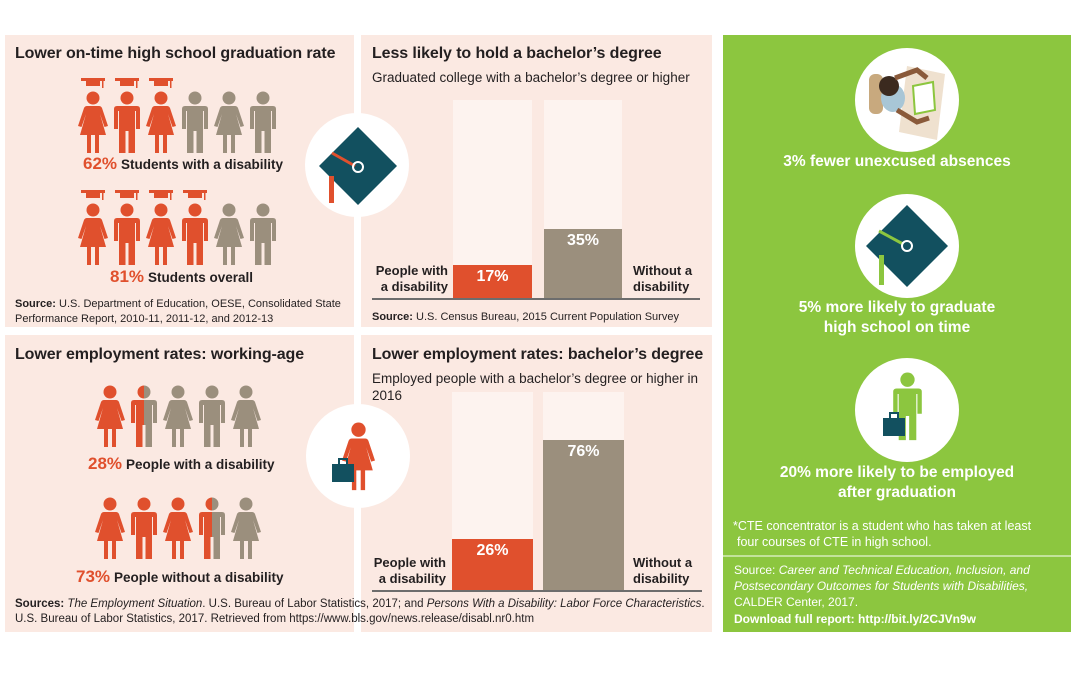 This screenshot has width=1080, height=675. What do you see at coordinates (202, 164) in the screenshot?
I see `stat-label: Students with a disability` at bounding box center [202, 164].